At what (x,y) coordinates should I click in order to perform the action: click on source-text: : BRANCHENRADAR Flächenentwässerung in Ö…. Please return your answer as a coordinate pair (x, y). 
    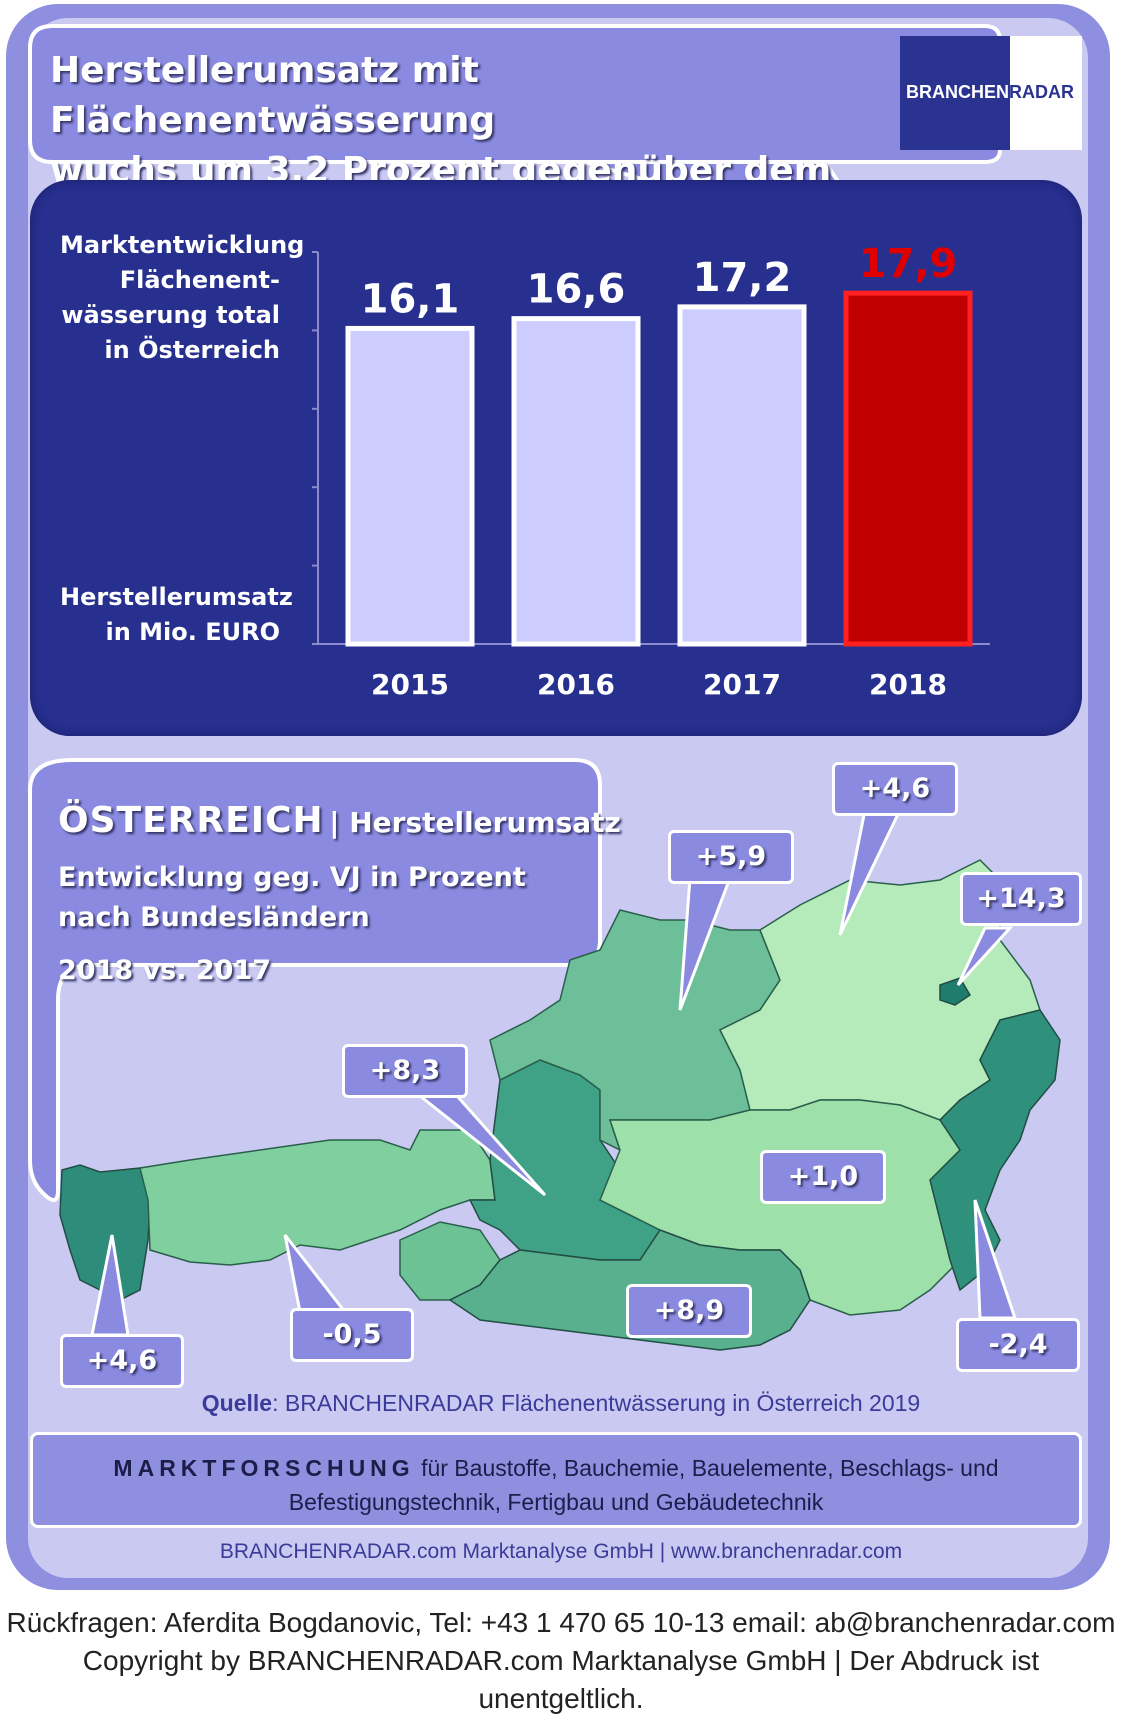
    Looking at the image, I should click on (596, 1403).